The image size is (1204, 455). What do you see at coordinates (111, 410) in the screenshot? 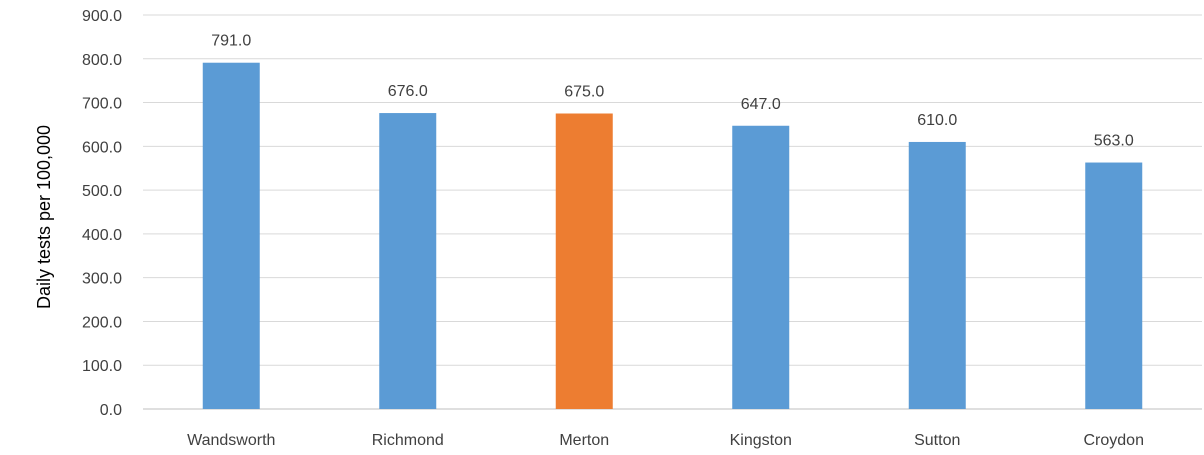
I see `y-tick-label: 0.0` at bounding box center [111, 410].